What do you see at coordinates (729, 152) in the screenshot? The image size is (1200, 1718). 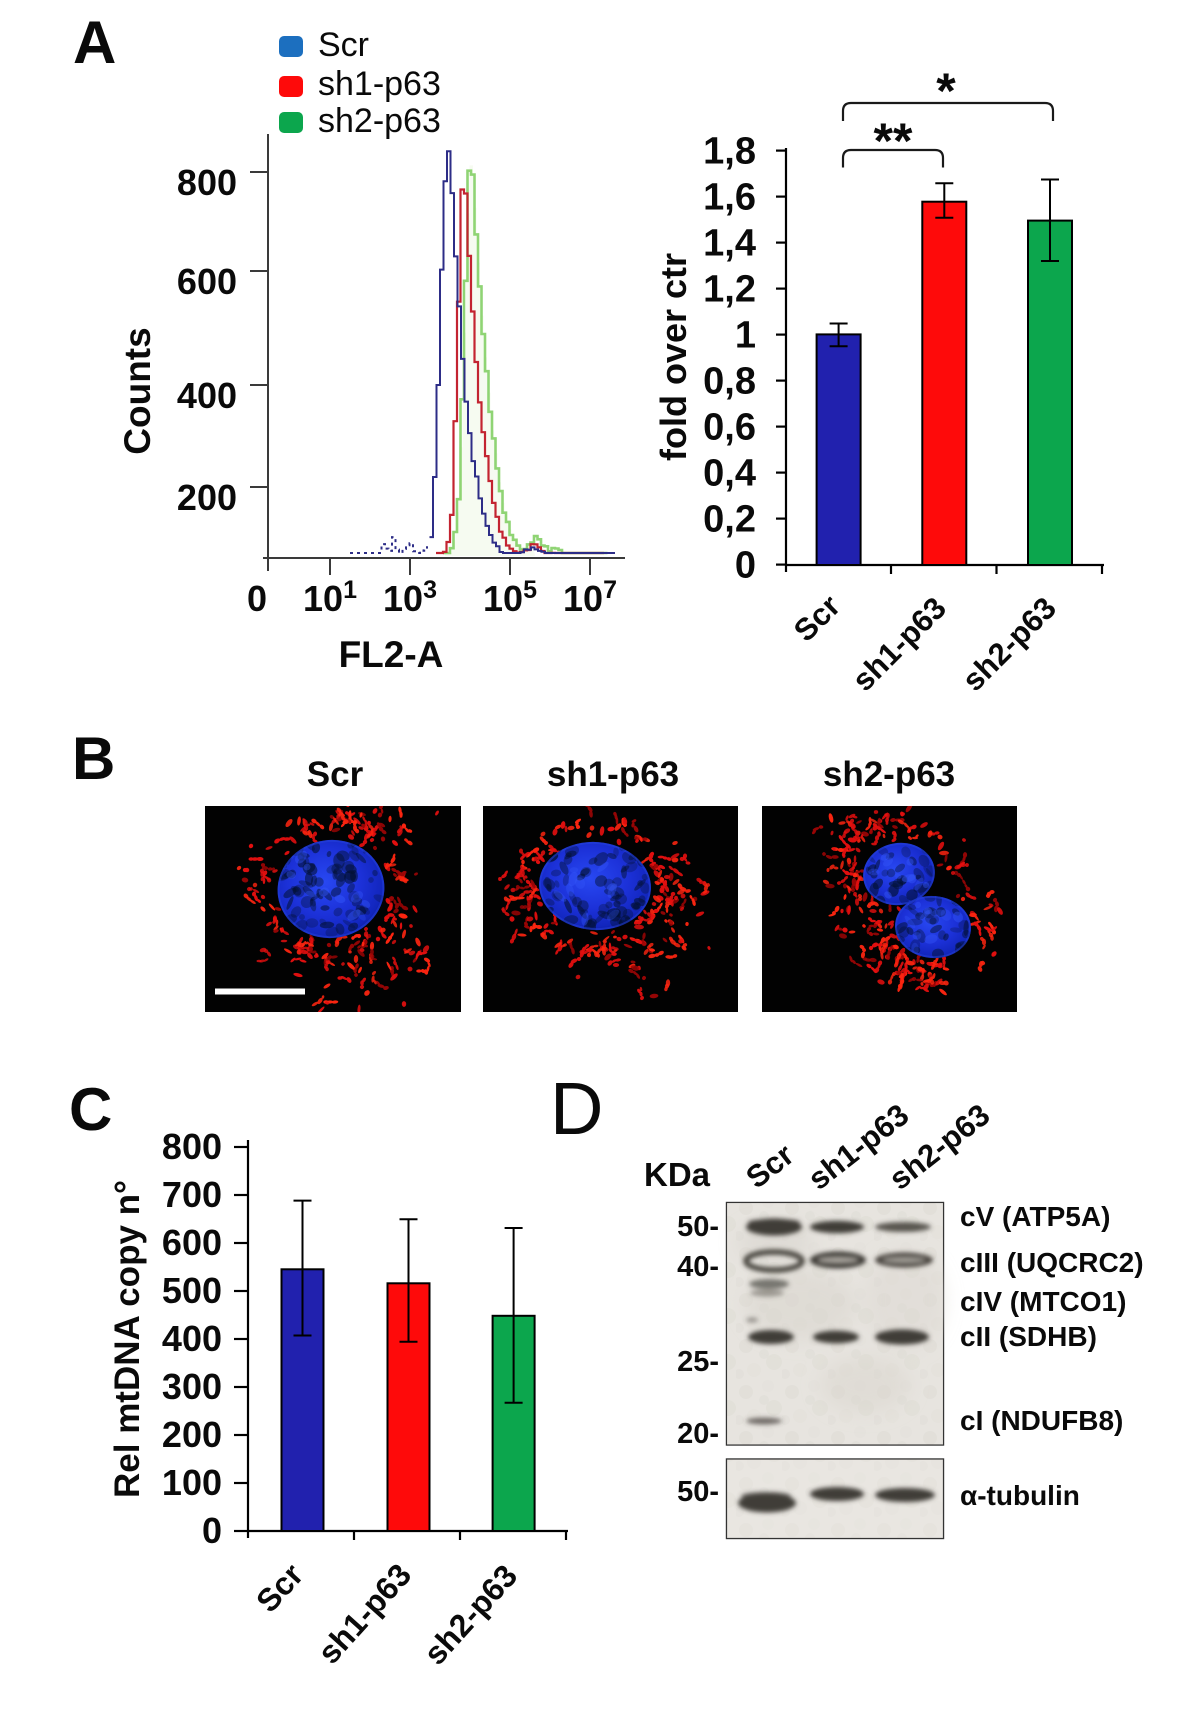 I see `svg-text: 1,8` at bounding box center [729, 152].